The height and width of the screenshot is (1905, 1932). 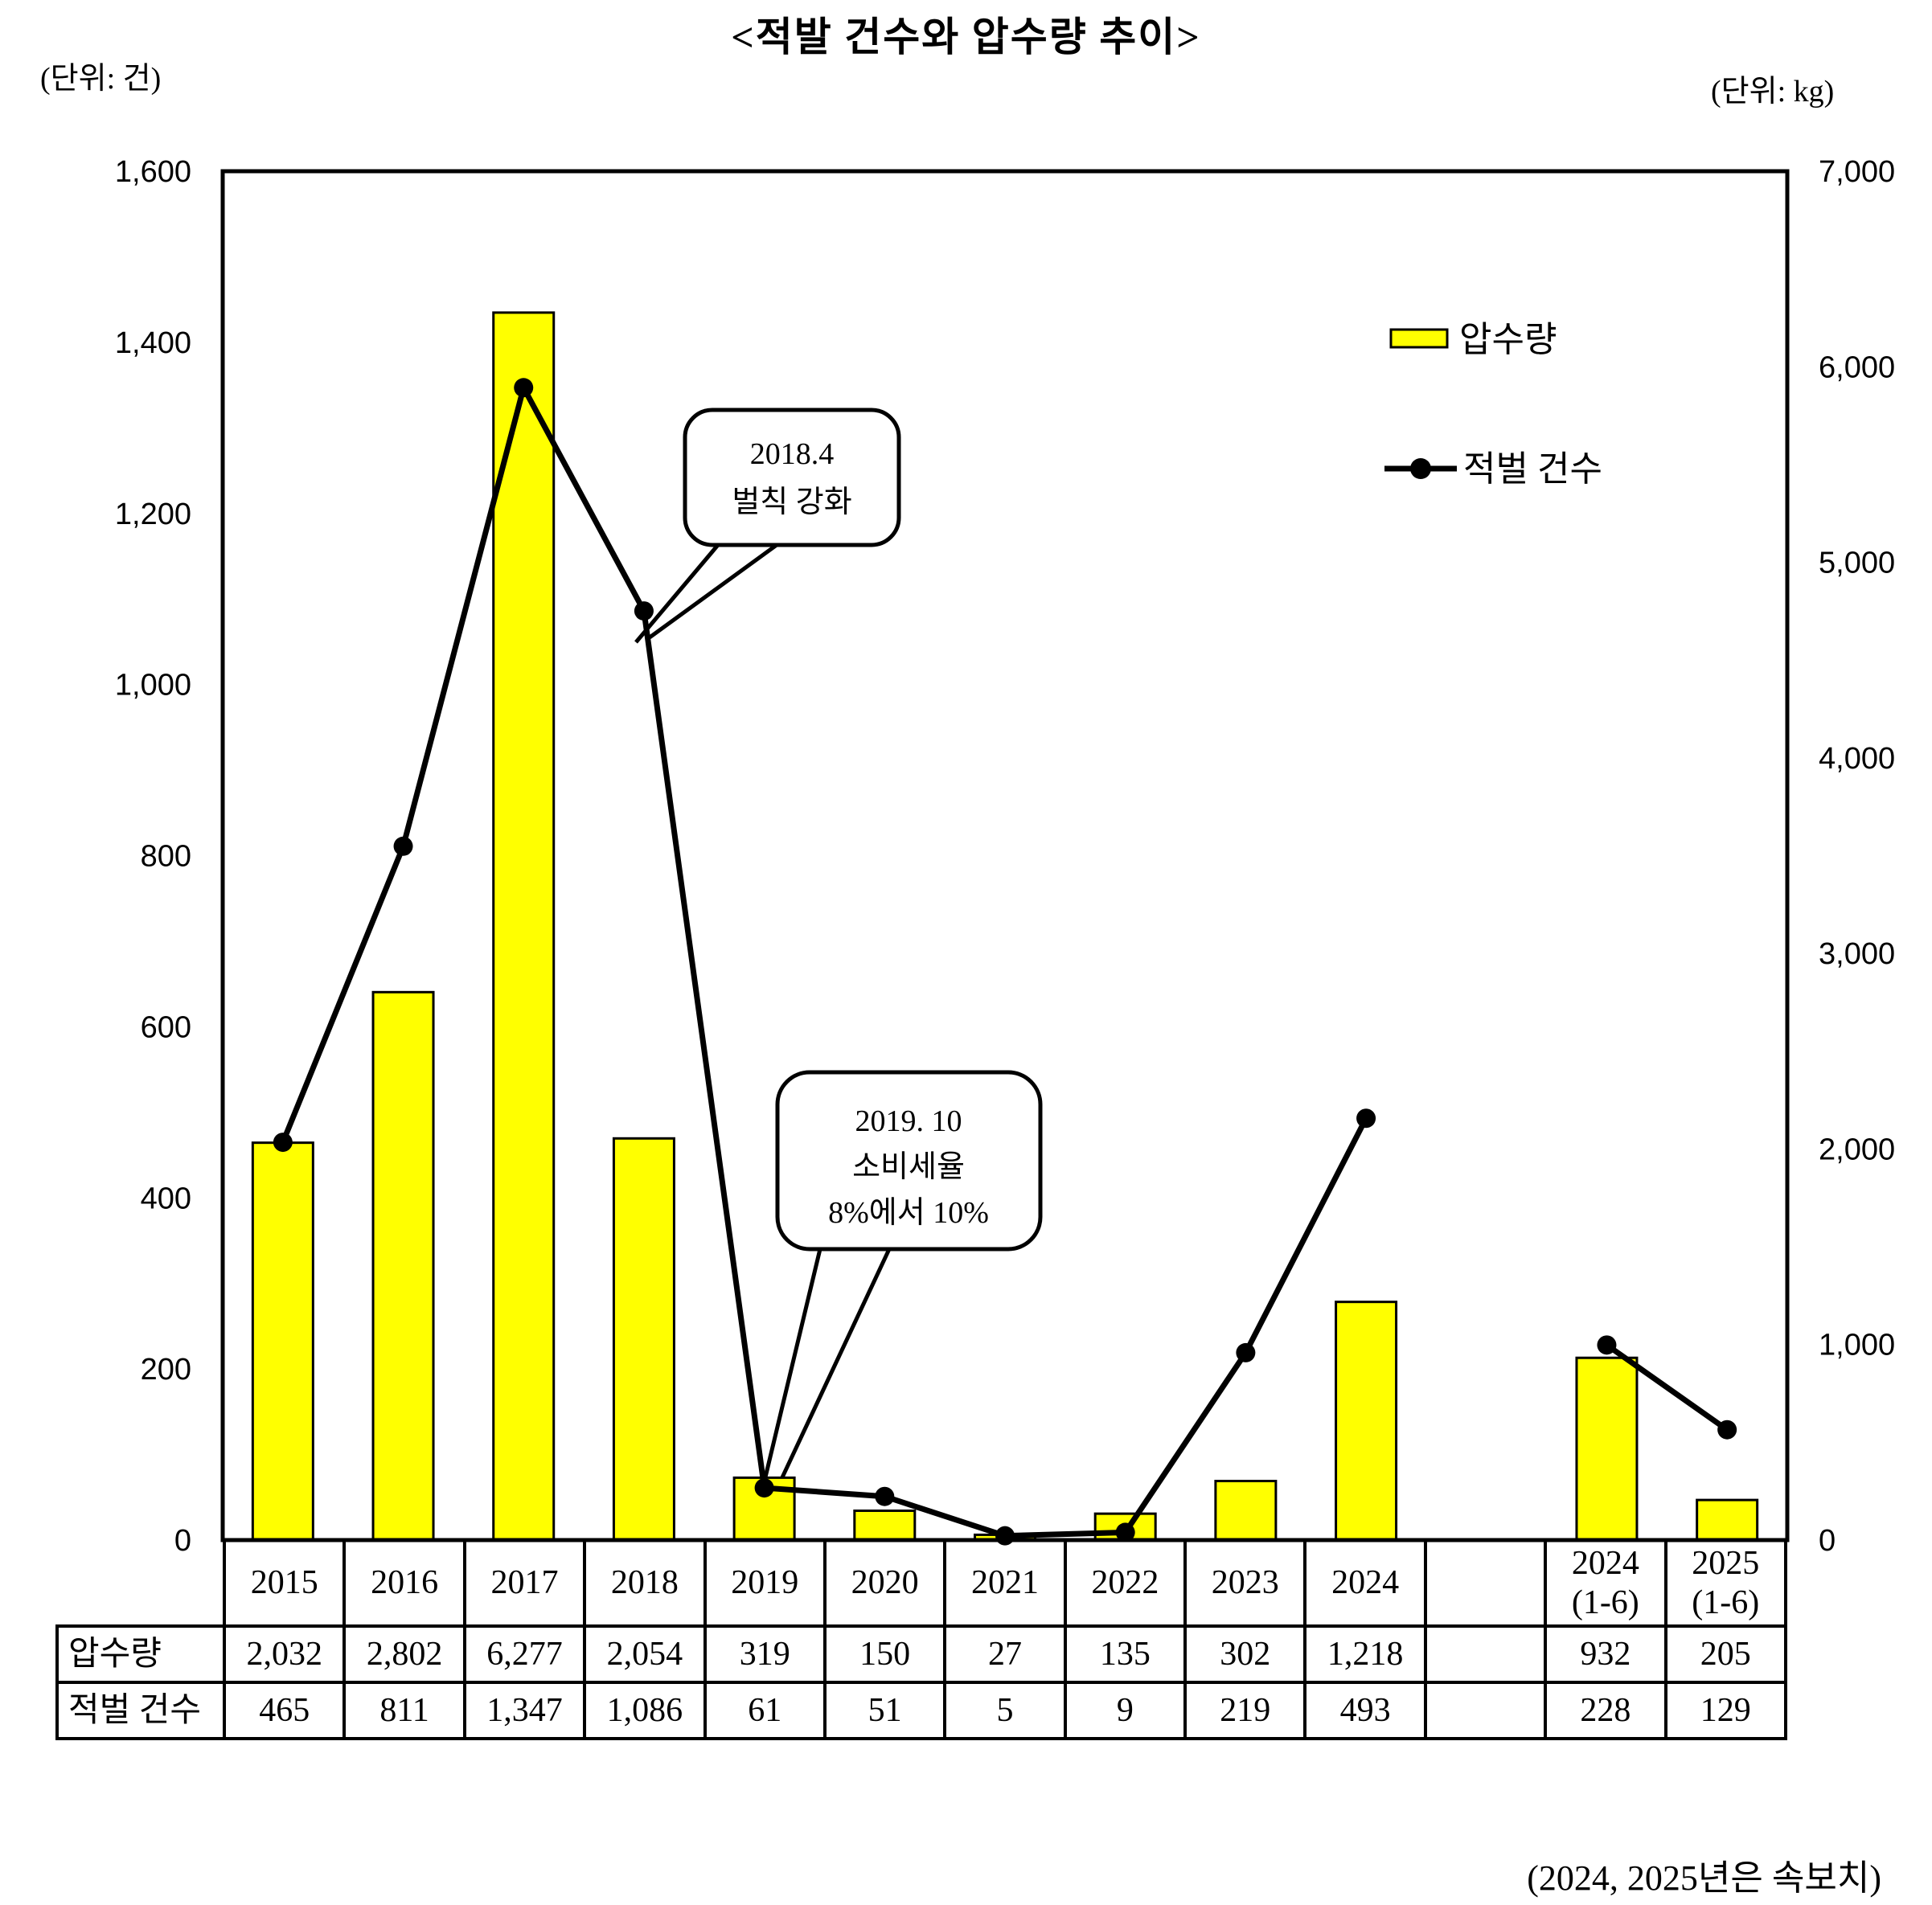 I want to click on left-axis-tick: 400, so click(x=166, y=1198).